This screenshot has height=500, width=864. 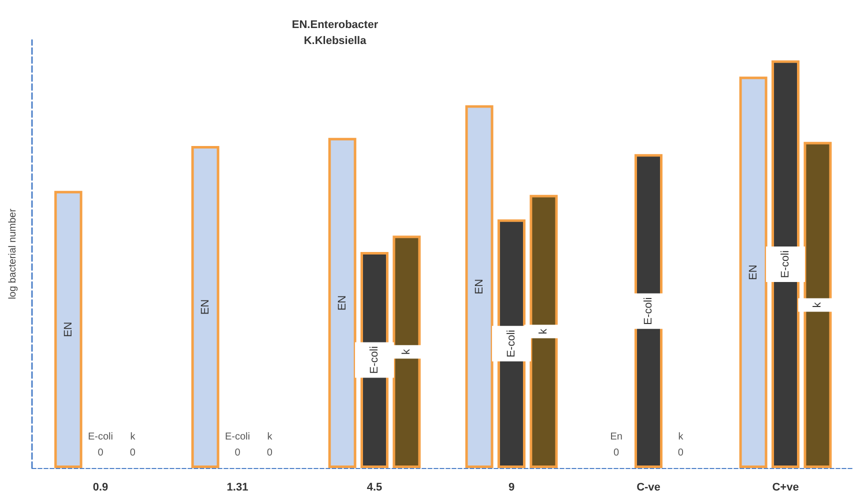 What do you see at coordinates (374, 488) in the screenshot?
I see `x-tick-label: 4.5` at bounding box center [374, 488].